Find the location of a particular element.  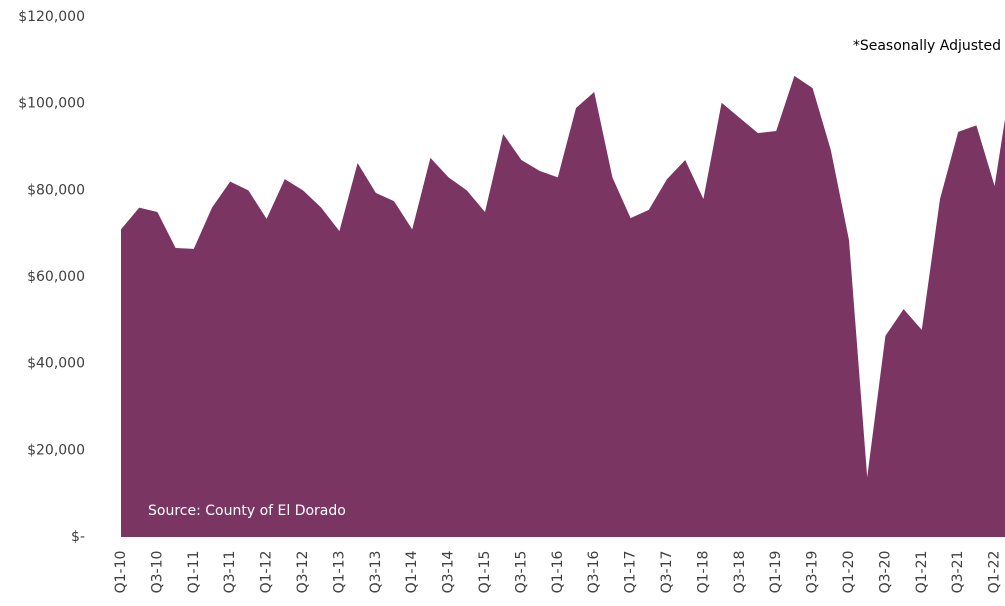

y-tick-label: $60,000 is located at coordinates (56, 277).